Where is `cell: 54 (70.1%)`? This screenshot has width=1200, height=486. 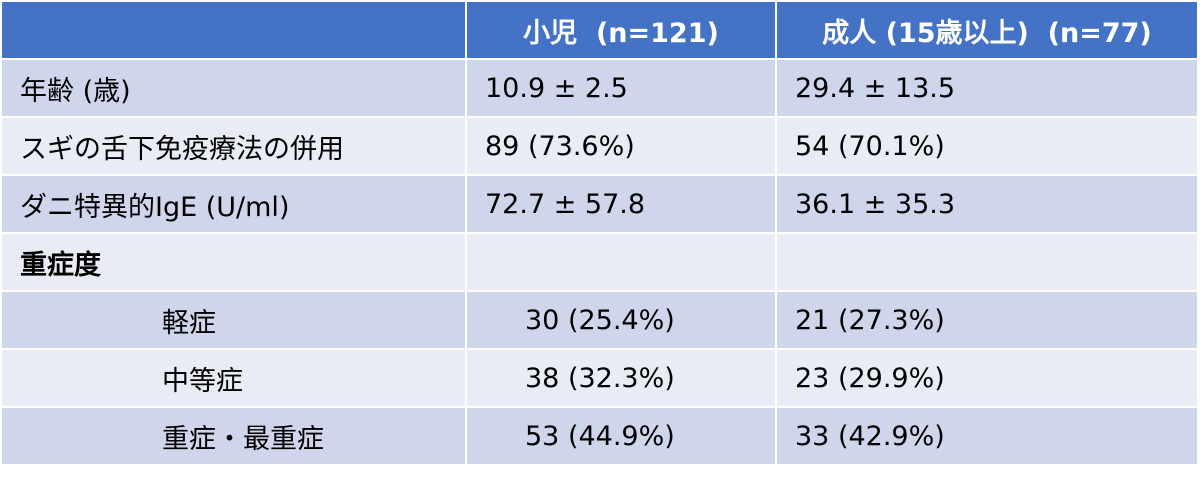 cell: 54 (70.1%) is located at coordinates (987, 146).